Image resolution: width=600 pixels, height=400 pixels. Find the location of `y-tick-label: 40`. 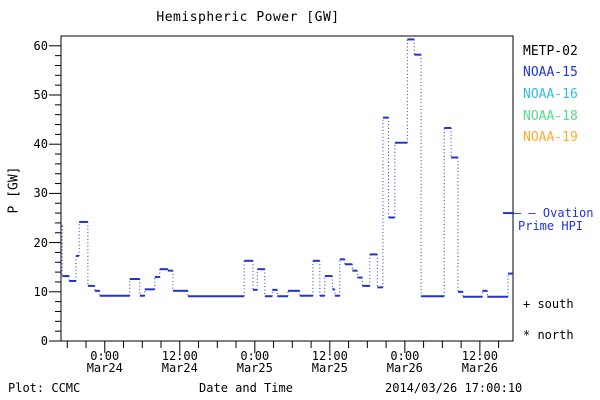

y-tick-label: 40 is located at coordinates (40, 144).